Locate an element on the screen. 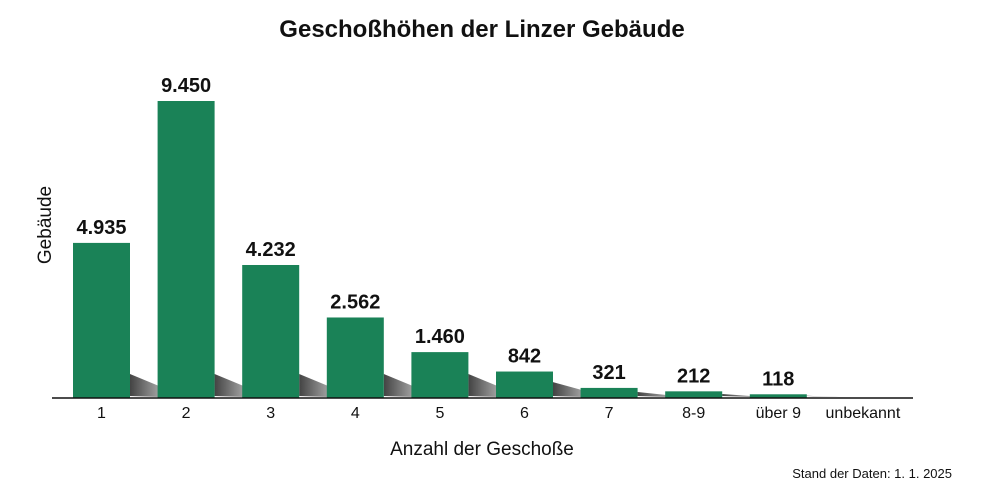 This screenshot has height=487, width=1000. data-label: 4.935 is located at coordinates (101, 228).